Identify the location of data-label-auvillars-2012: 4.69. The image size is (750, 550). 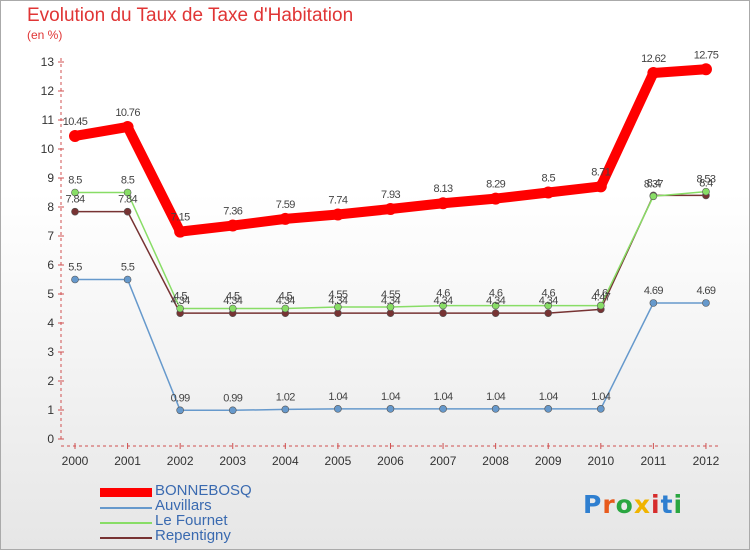
(705, 291).